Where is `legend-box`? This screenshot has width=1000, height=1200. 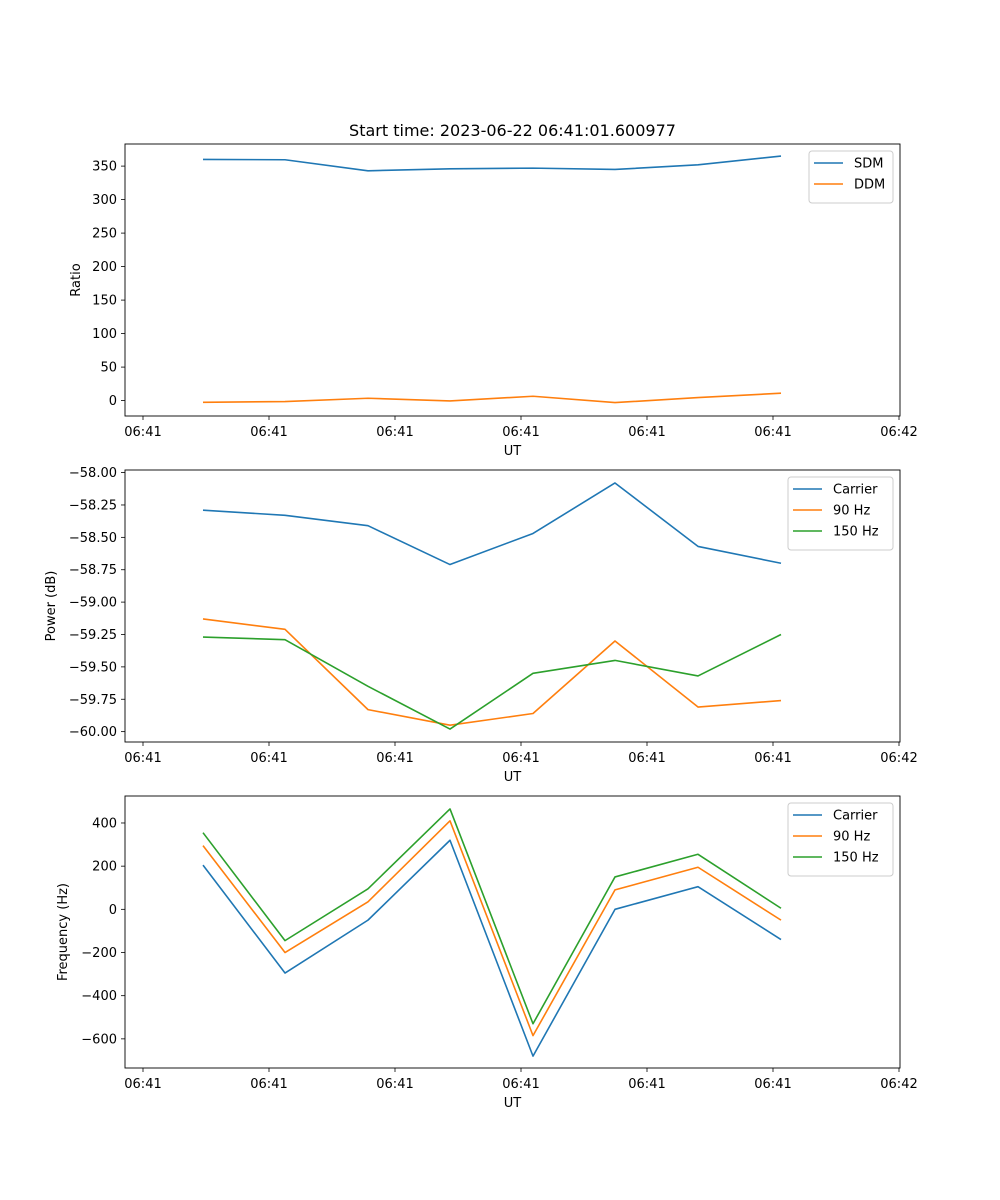
legend-box is located at coordinates (851, 177).